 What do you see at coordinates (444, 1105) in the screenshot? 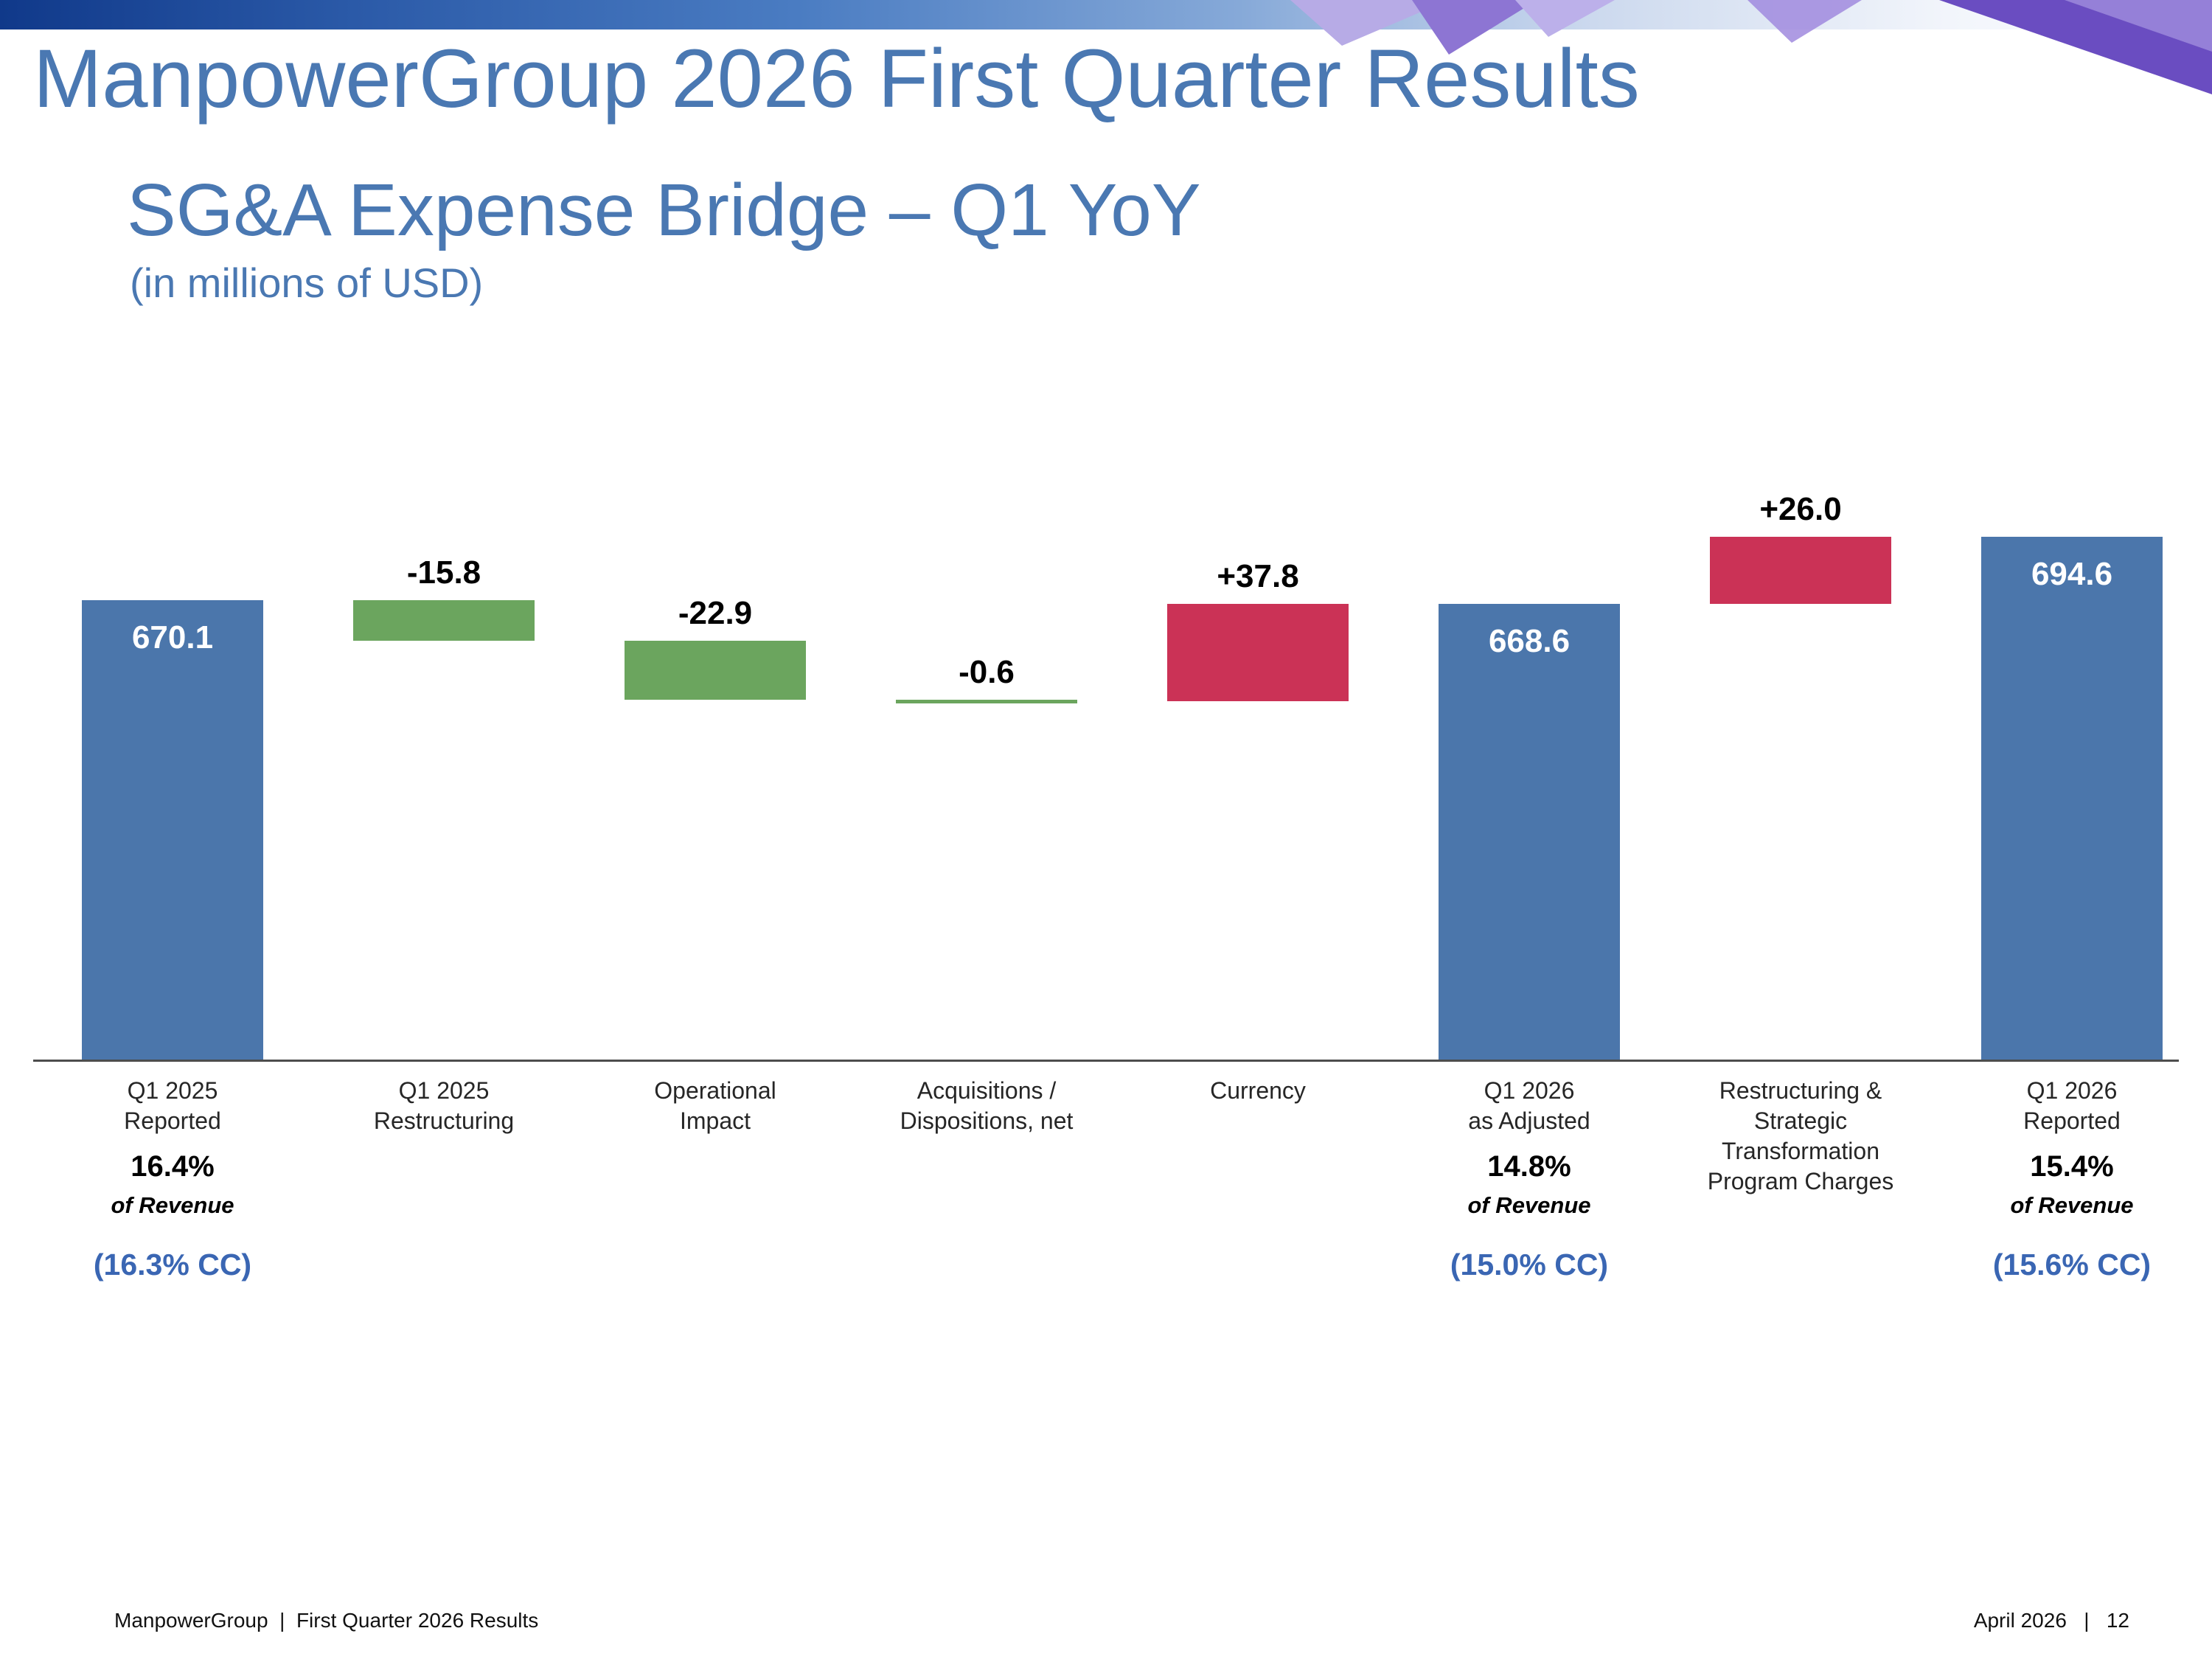
I see `category-label: Q1 2025 Restructuring` at bounding box center [444, 1105].